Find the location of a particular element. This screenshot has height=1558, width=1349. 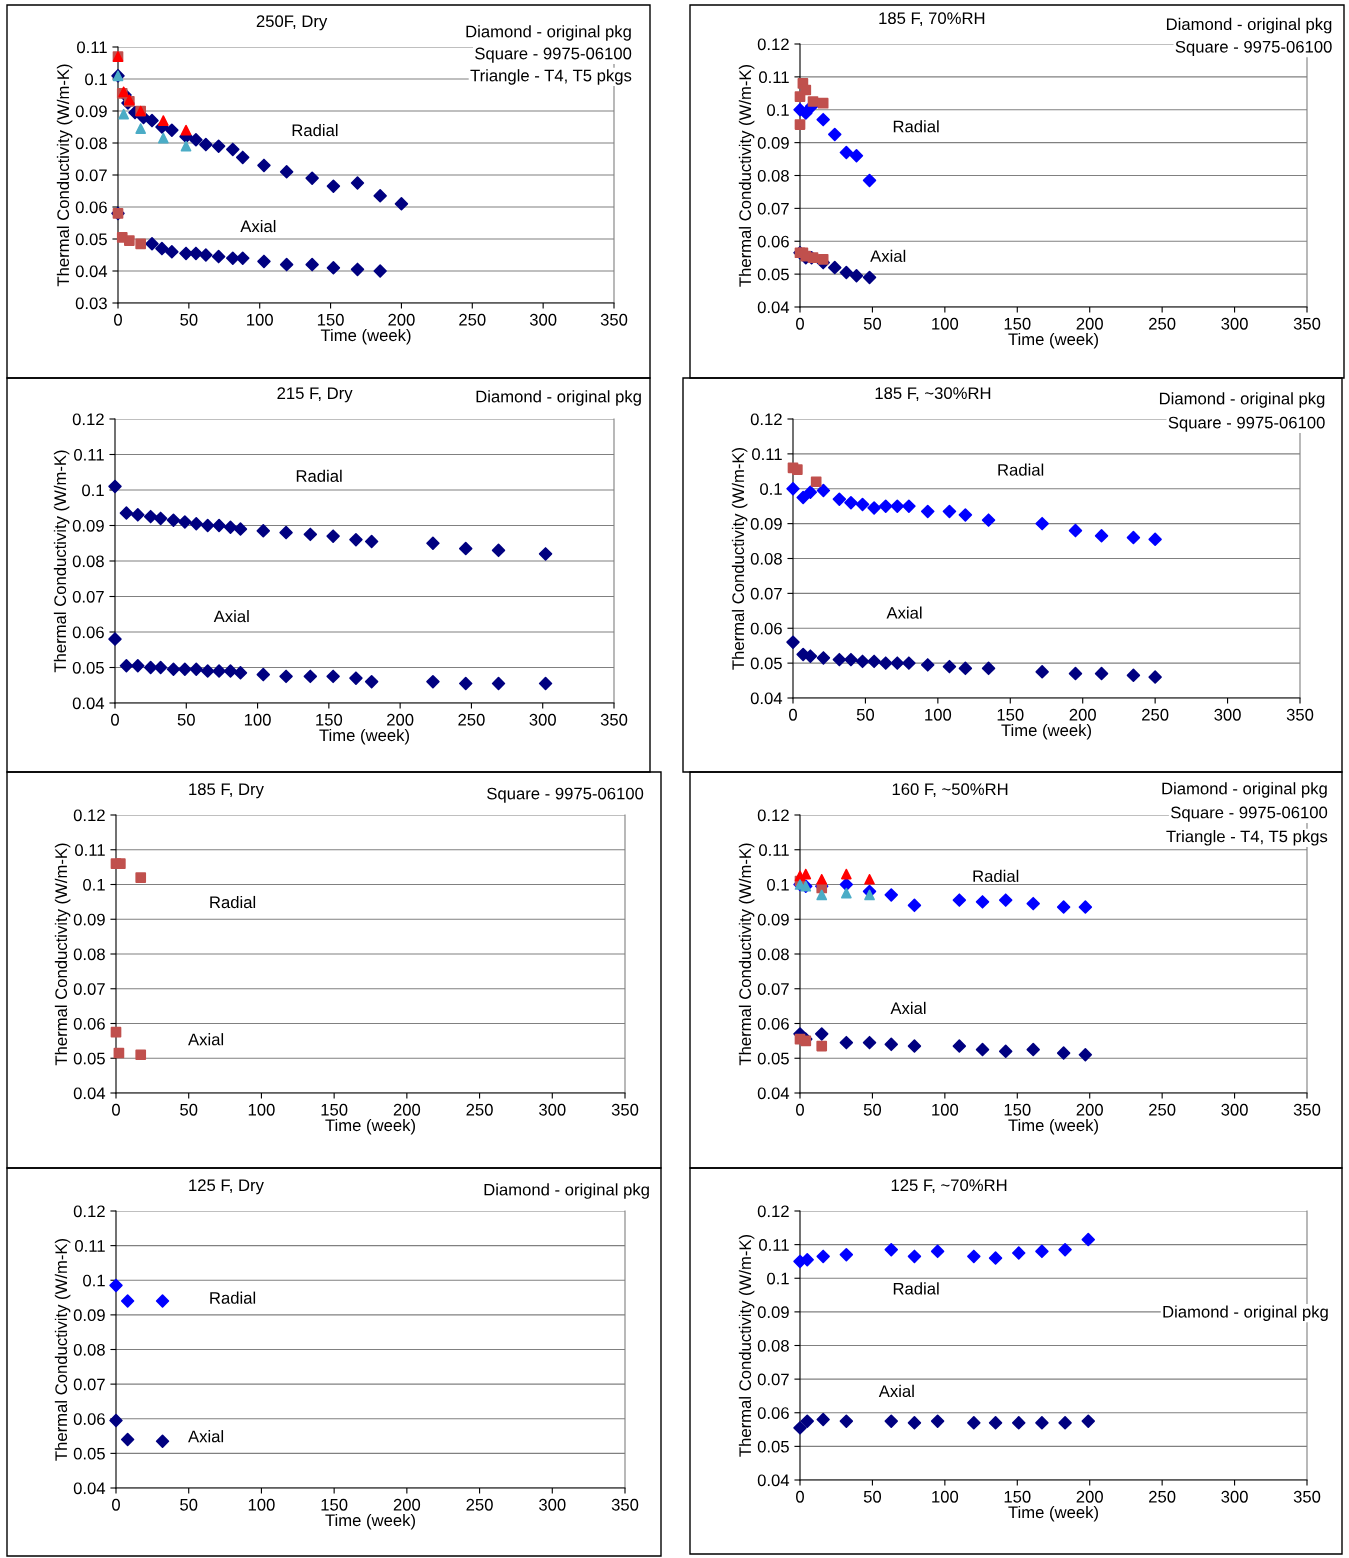

annotation: Diamond - original pkg is located at coordinates (1245, 1313).